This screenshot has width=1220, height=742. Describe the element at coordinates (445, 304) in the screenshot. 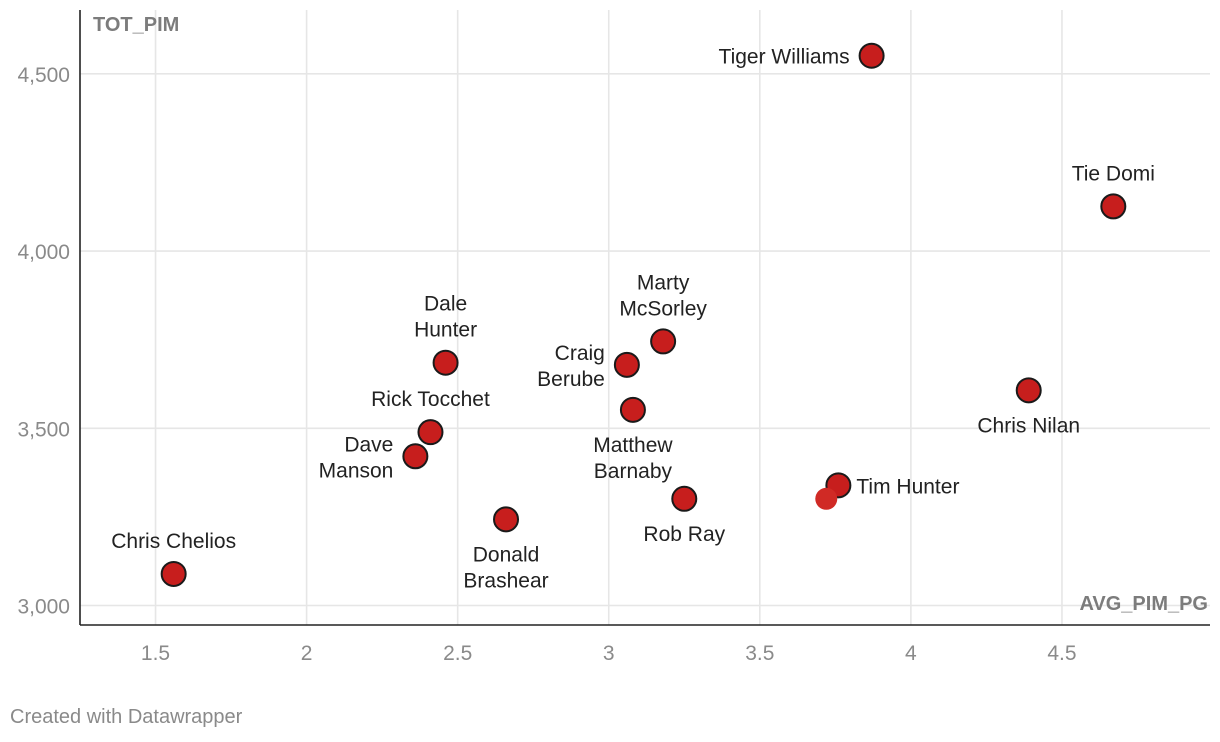

I see `point-label-line: Dale` at that location.